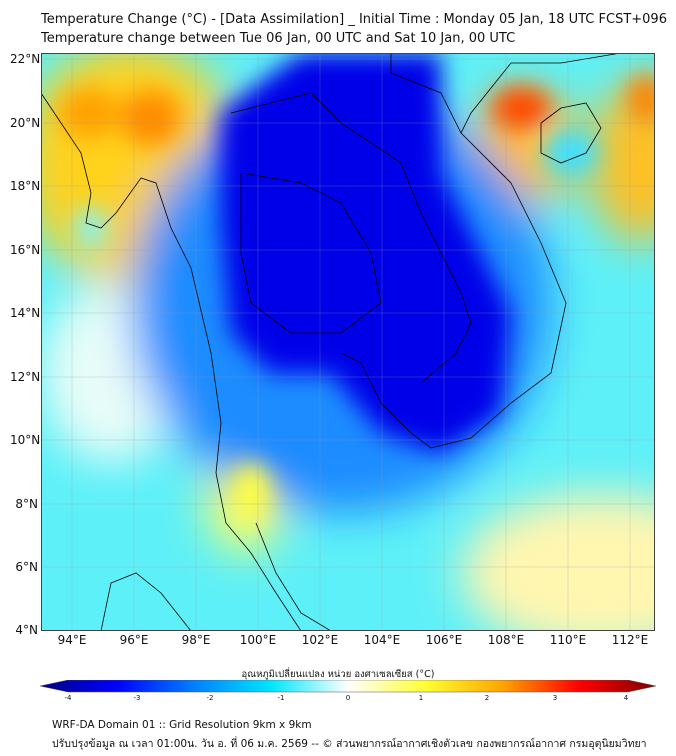 This screenshot has width=676, height=756. What do you see at coordinates (444, 640) in the screenshot?
I see `lon-label: 106°E` at bounding box center [444, 640].